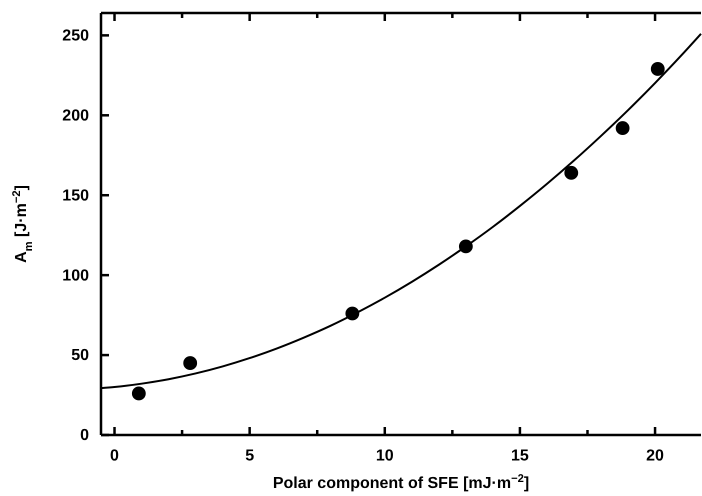 This screenshot has height=496, width=702. What do you see at coordinates (76, 275) in the screenshot?
I see `y-tick-label: 100` at bounding box center [76, 275].